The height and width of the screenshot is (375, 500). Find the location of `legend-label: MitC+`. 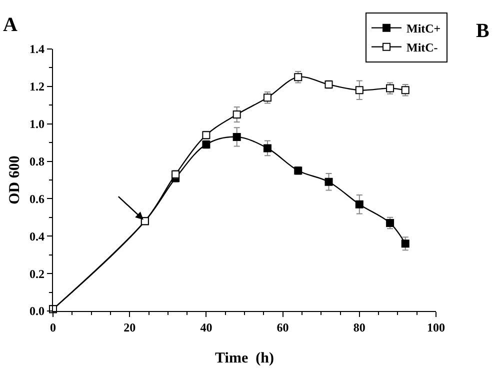

legend-label: MitC+ is located at coordinates (423, 29).